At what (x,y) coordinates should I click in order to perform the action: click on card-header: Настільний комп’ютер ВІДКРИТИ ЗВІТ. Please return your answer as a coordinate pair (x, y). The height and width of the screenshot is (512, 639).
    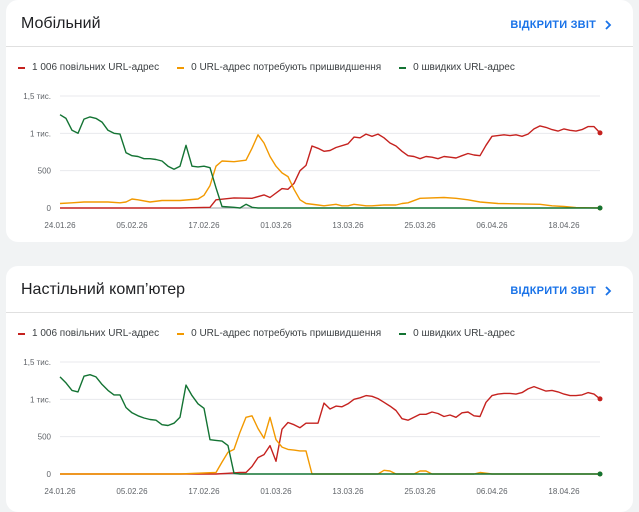
    Looking at the image, I should click on (319, 289).